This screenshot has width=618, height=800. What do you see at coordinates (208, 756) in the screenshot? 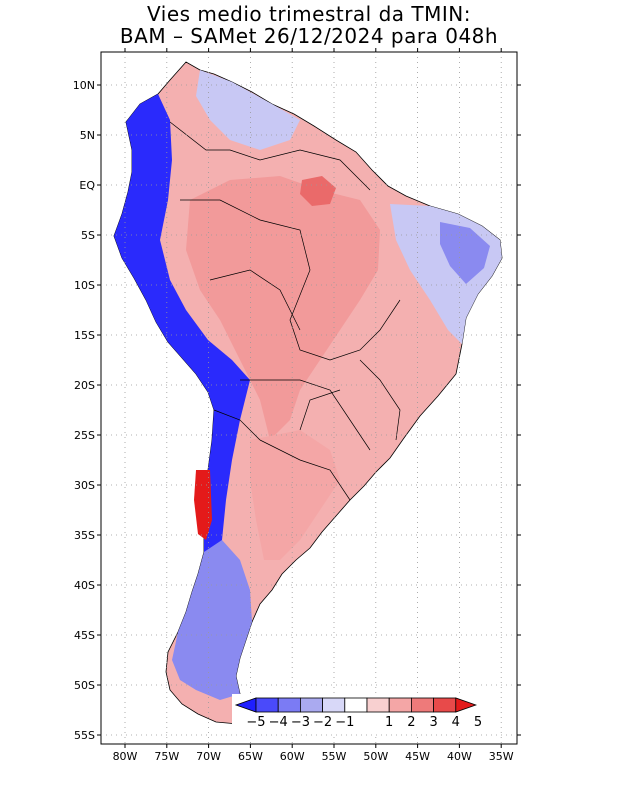
I see `lon-tick-label: 70W` at bounding box center [208, 756].